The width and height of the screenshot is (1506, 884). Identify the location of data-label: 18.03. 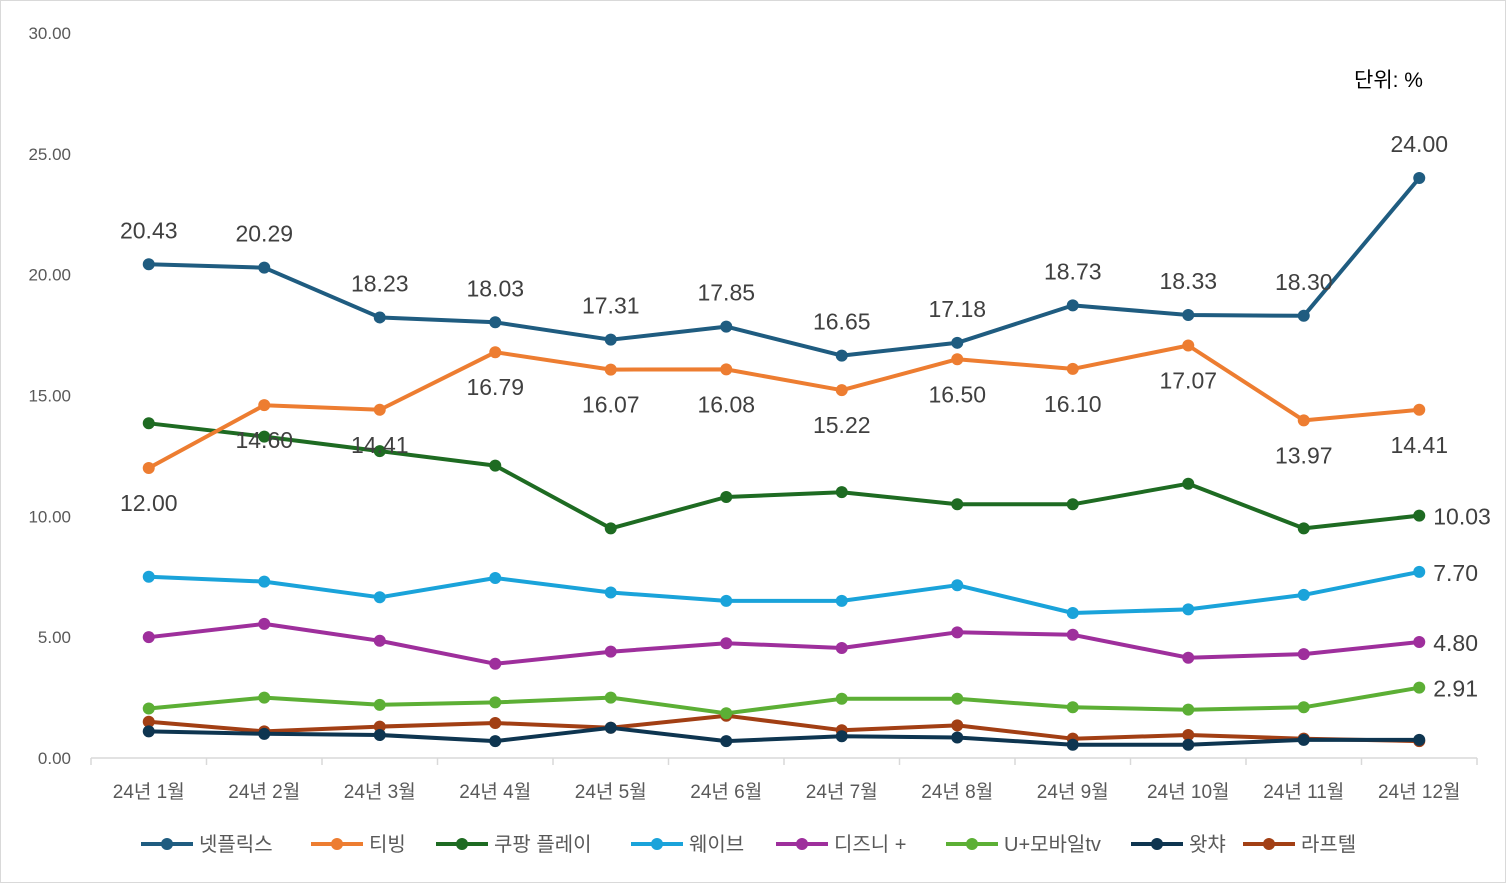
(495, 288).